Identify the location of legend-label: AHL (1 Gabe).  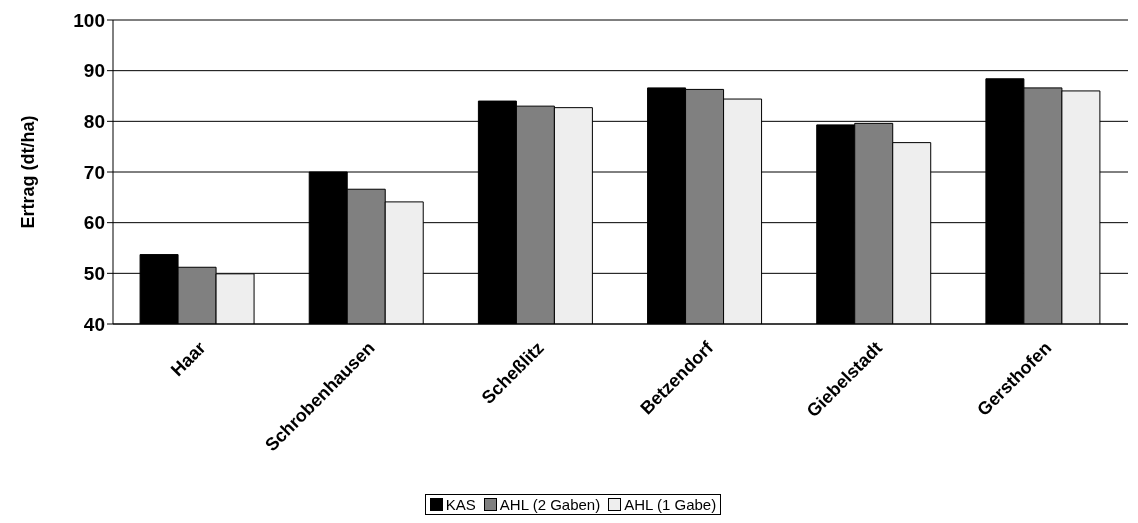
(670, 504).